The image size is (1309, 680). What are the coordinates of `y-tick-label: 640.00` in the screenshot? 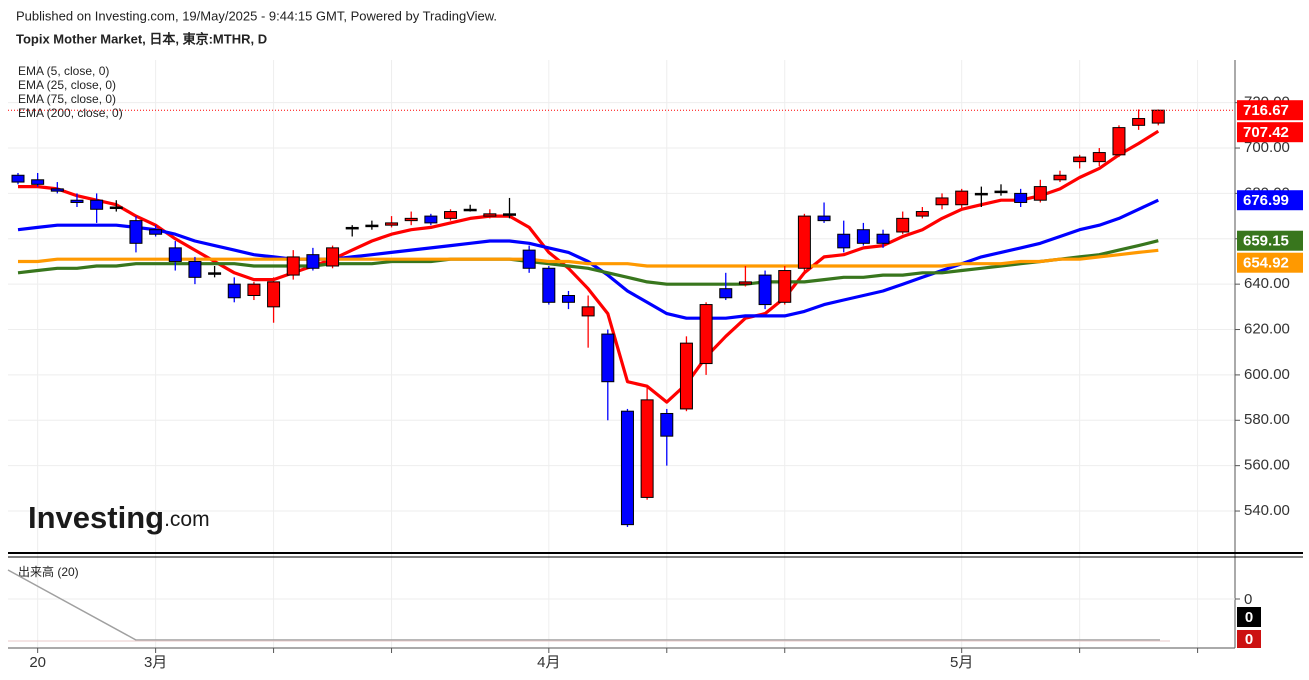 It's located at (1267, 283).